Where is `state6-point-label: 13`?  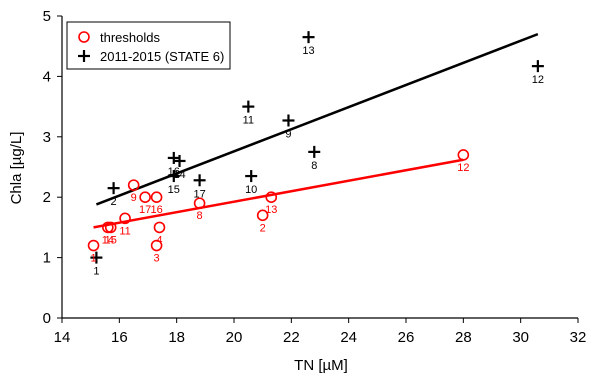
state6-point-label: 13 is located at coordinates (308, 51).